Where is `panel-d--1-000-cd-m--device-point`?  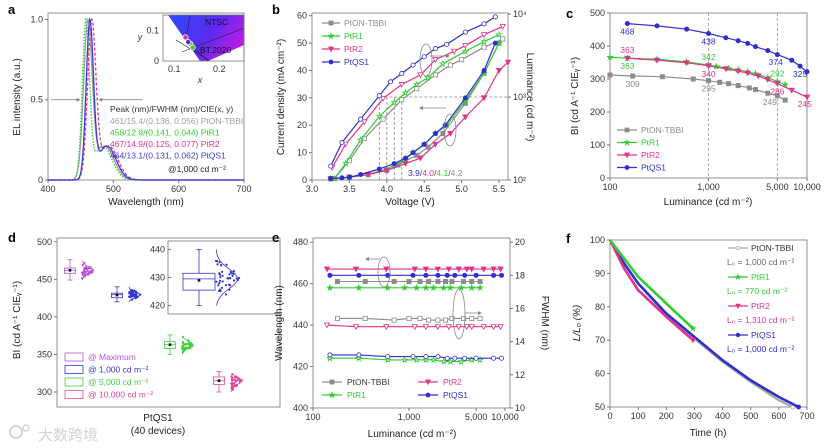 panel-d--1-000-cd-m--device-point is located at coordinates (129, 292).